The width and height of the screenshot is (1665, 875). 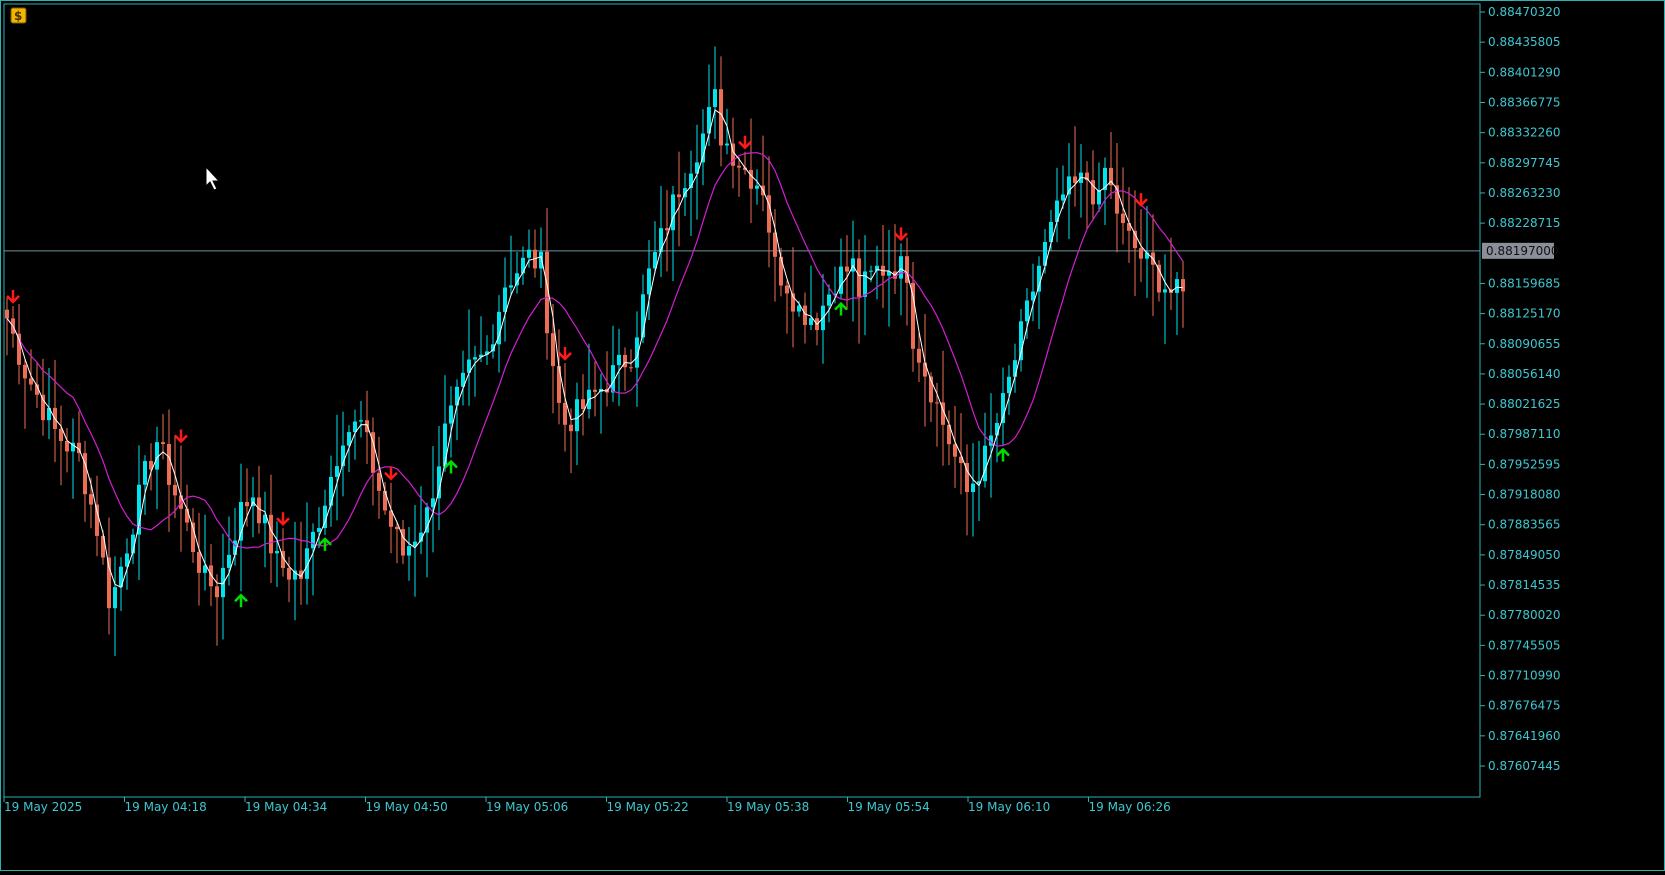 What do you see at coordinates (1003, 454) in the screenshot?
I see `buy-arrow-icon` at bounding box center [1003, 454].